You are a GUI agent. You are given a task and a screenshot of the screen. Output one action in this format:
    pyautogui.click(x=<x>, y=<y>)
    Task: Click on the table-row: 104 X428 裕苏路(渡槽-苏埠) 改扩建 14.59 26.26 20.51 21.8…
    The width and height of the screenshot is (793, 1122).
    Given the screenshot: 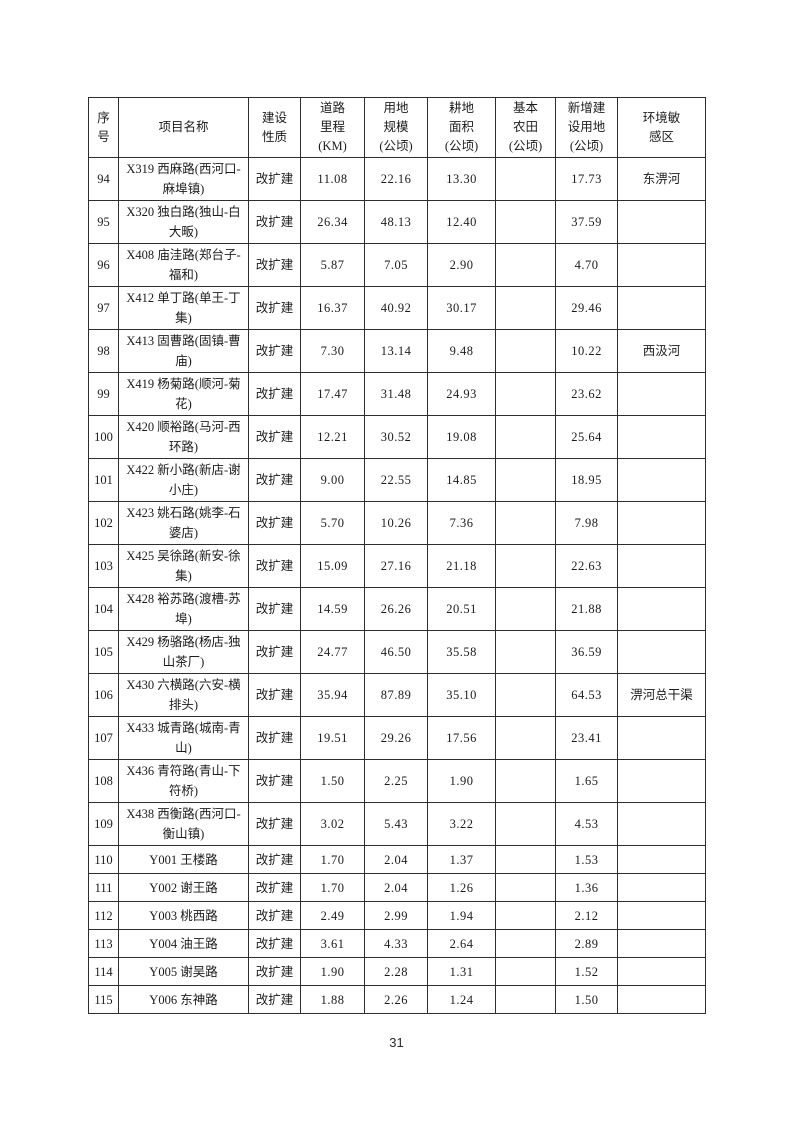 What is the action you would take?
    pyautogui.click(x=397, y=609)
    